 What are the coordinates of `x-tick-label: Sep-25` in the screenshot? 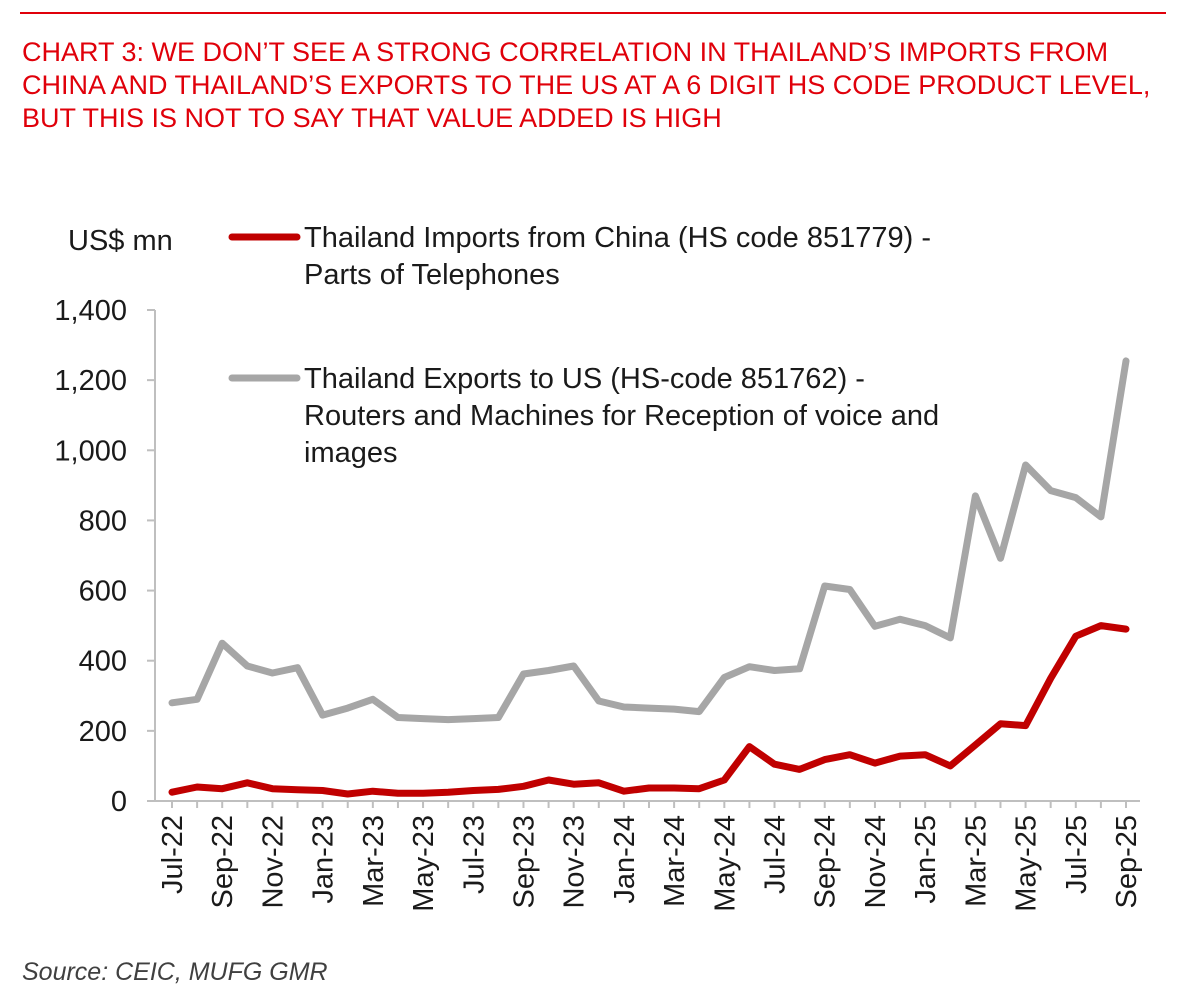 It's located at (1127, 862).